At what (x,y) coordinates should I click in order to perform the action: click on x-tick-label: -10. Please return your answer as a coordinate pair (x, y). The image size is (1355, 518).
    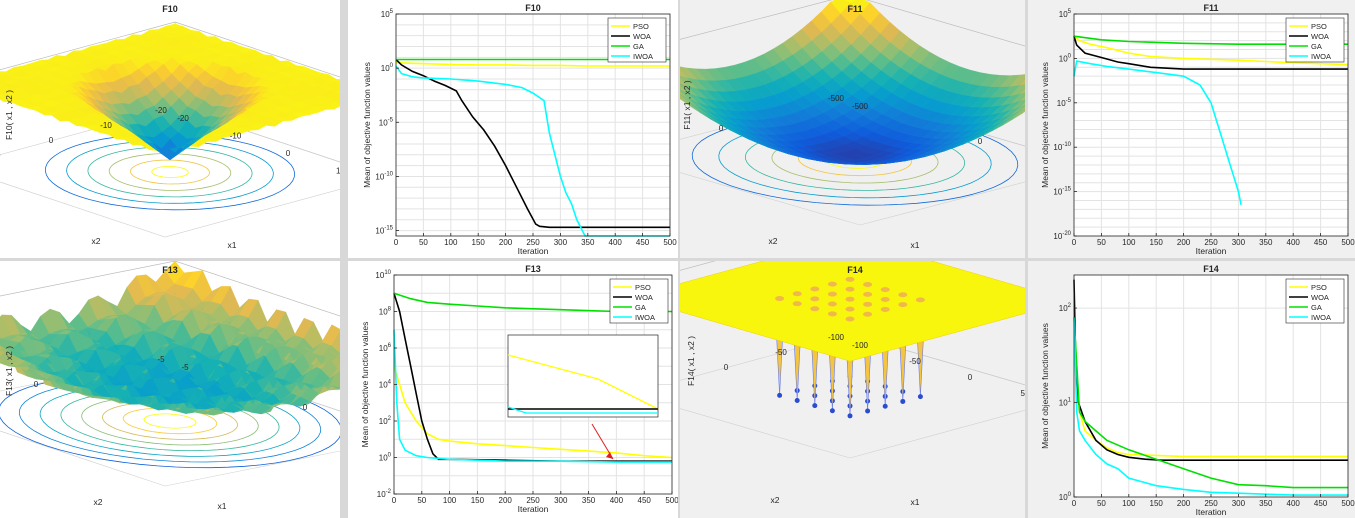
    Looking at the image, I should click on (236, 136).